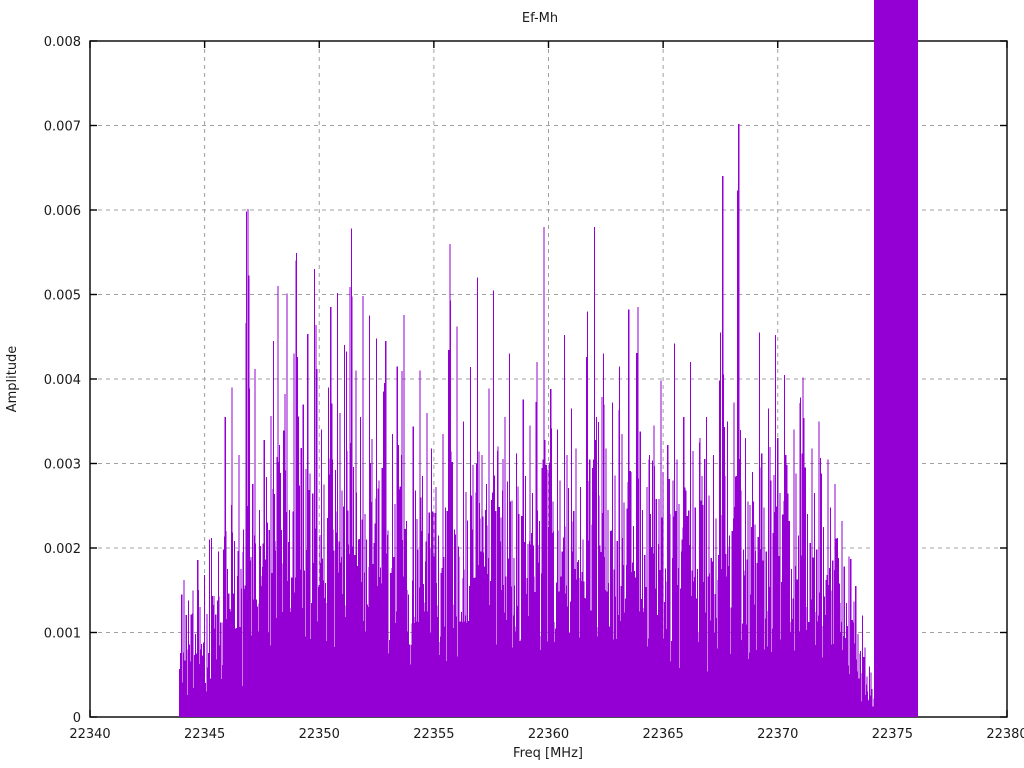 The width and height of the screenshot is (1024, 768). I want to click on x-tick-label: 22360, so click(548, 734).